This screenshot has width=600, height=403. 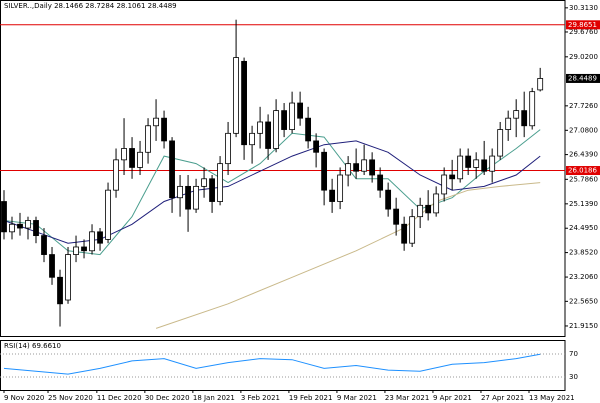 What do you see at coordinates (583, 57) in the screenshot?
I see `y-tick-label: 29.0200` at bounding box center [583, 57].